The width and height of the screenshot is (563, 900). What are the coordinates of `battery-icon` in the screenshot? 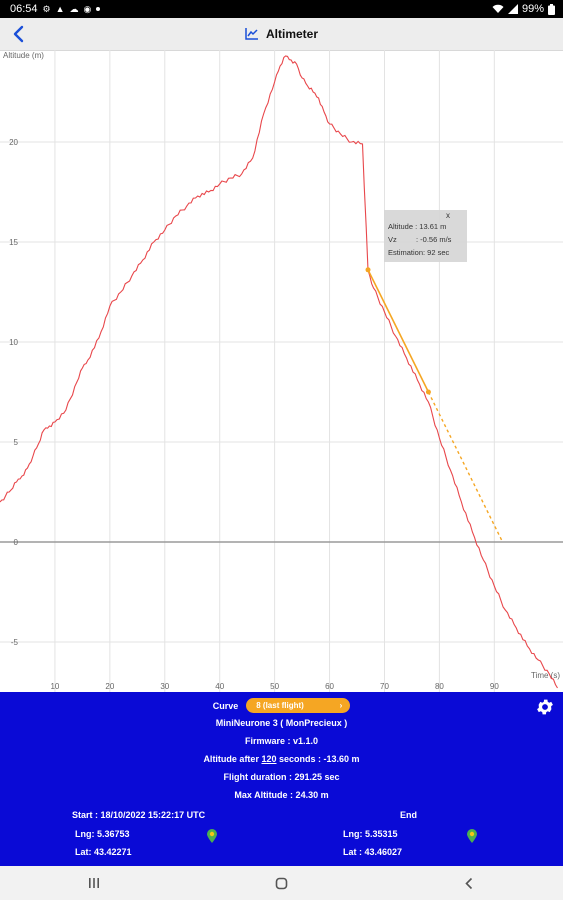 It's located at (551, 9).